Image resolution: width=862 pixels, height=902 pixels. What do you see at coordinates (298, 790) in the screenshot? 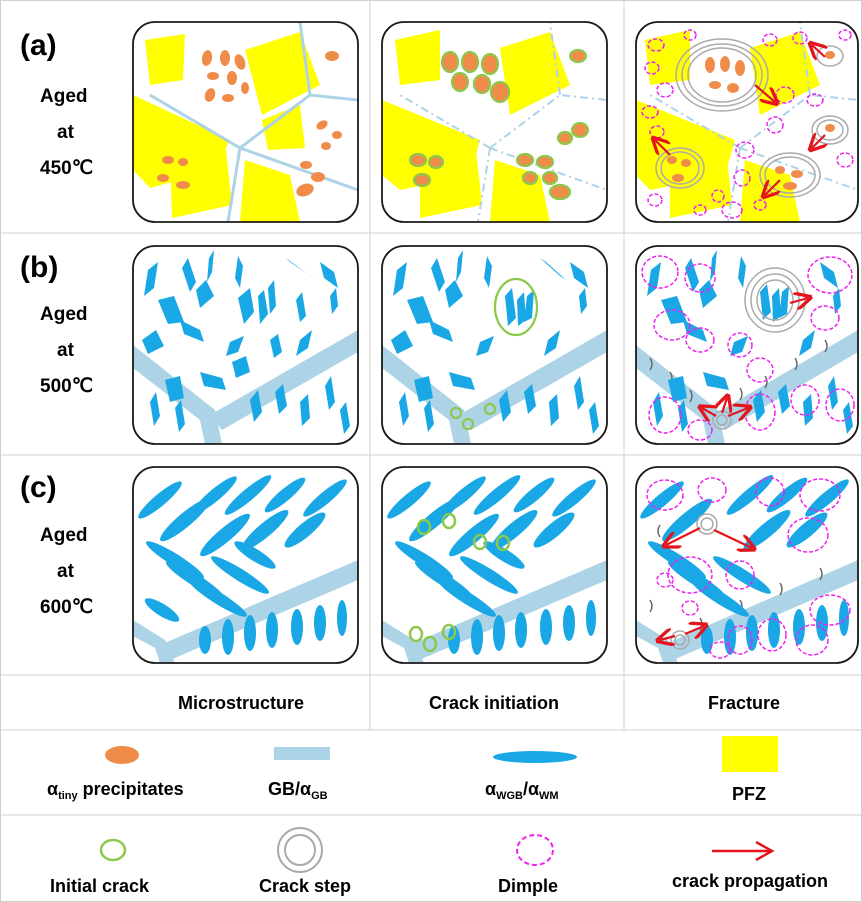
I see `legend-gb-label: GB/αGB` at bounding box center [298, 790].